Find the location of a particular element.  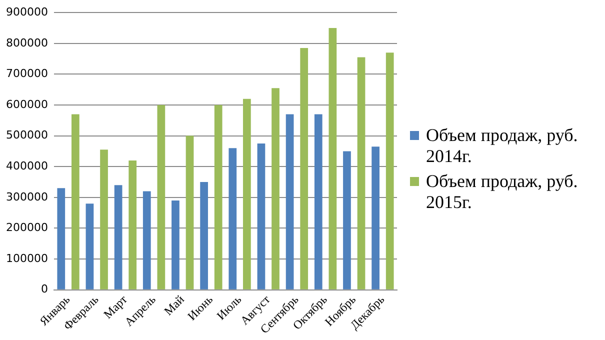

y-tick-label: 100000 is located at coordinates (27, 258).